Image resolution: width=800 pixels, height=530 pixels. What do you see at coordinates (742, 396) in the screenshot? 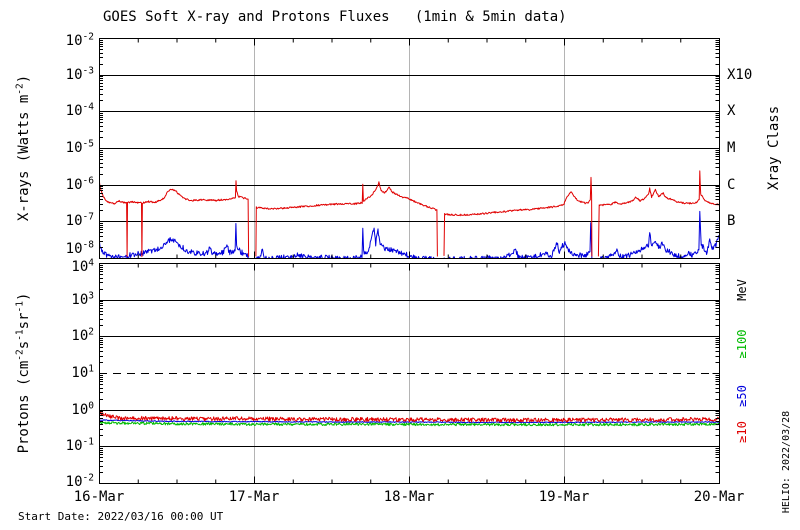
I see `proton-energy-label-ge50: ≥50` at bounding box center [742, 396].